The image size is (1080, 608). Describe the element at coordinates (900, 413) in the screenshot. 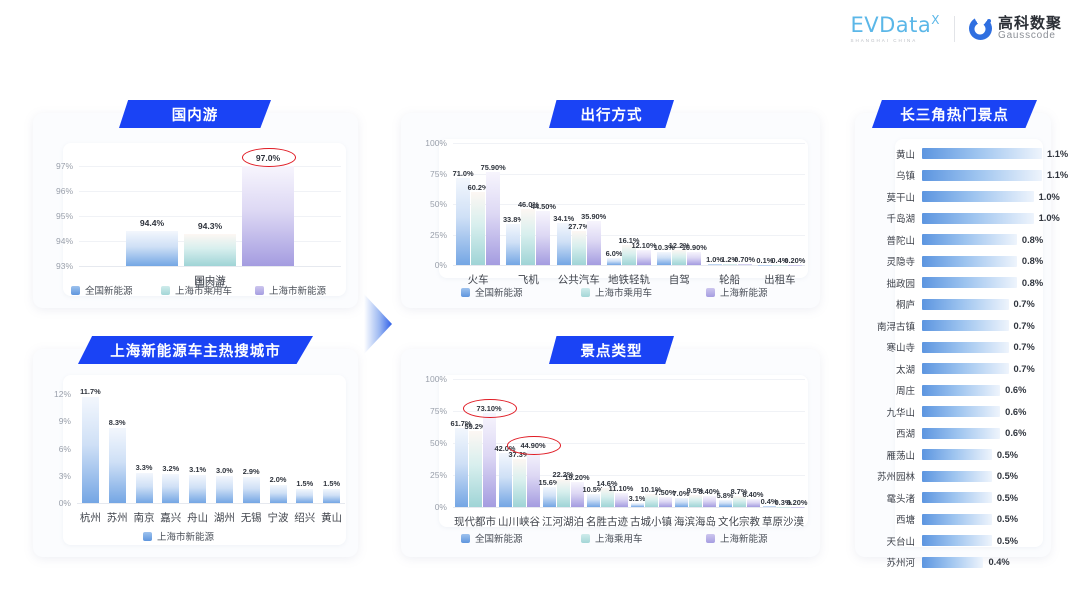

I see `spot-name: 九华山` at that location.